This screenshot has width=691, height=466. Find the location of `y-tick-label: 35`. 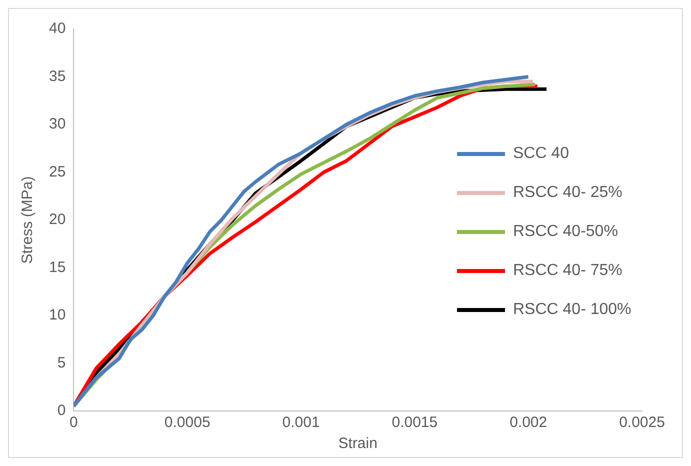

y-tick-label: 35 is located at coordinates (57, 76).